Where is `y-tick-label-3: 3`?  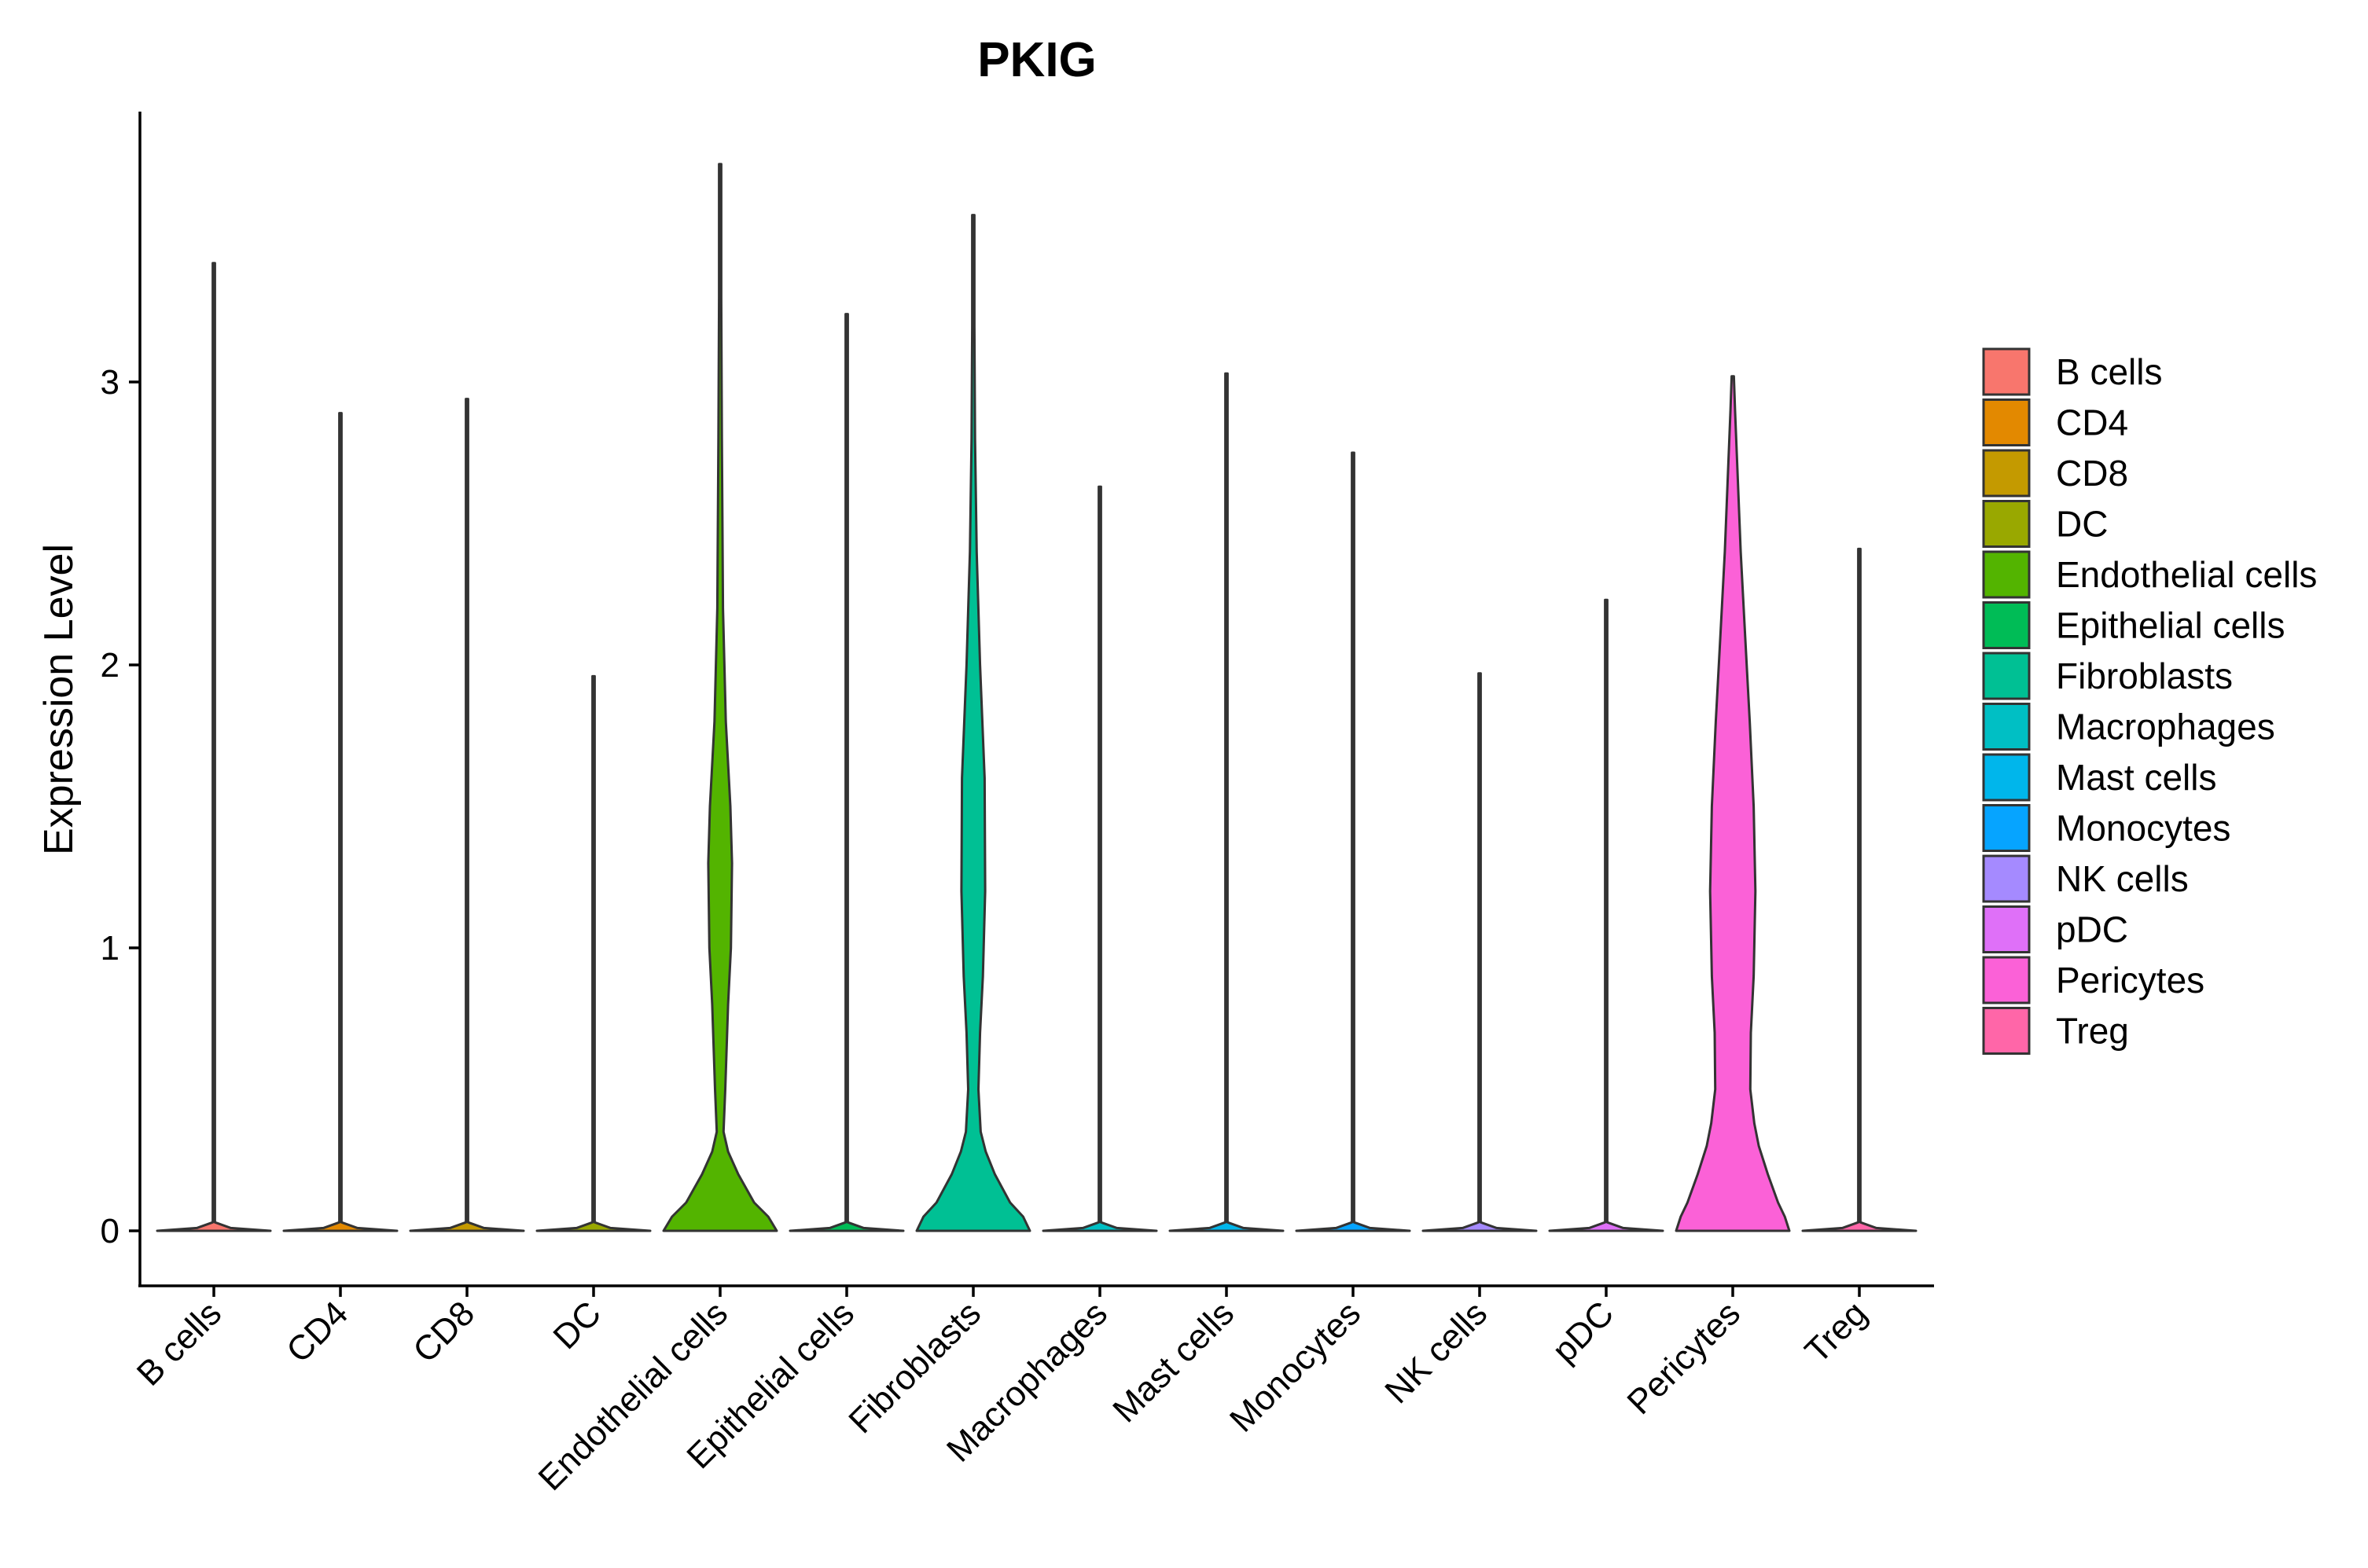 y-tick-label-3: 3 is located at coordinates (110, 382).